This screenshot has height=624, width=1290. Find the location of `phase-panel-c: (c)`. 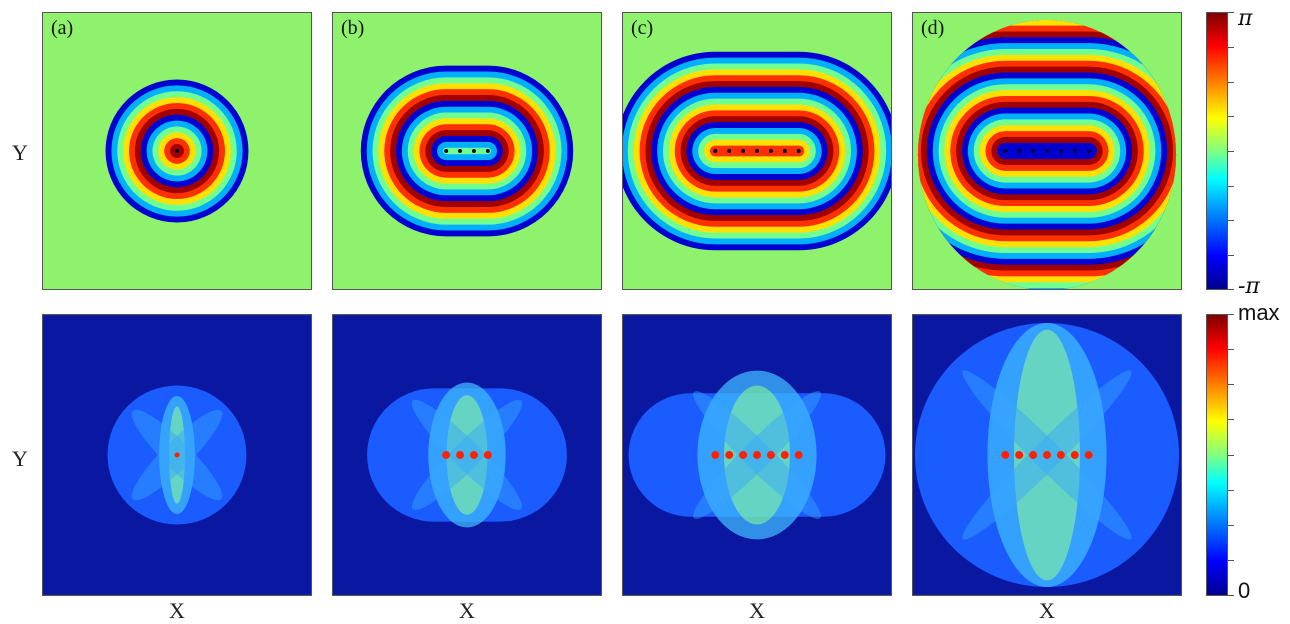

phase-panel-c: (c) is located at coordinates (757, 151).